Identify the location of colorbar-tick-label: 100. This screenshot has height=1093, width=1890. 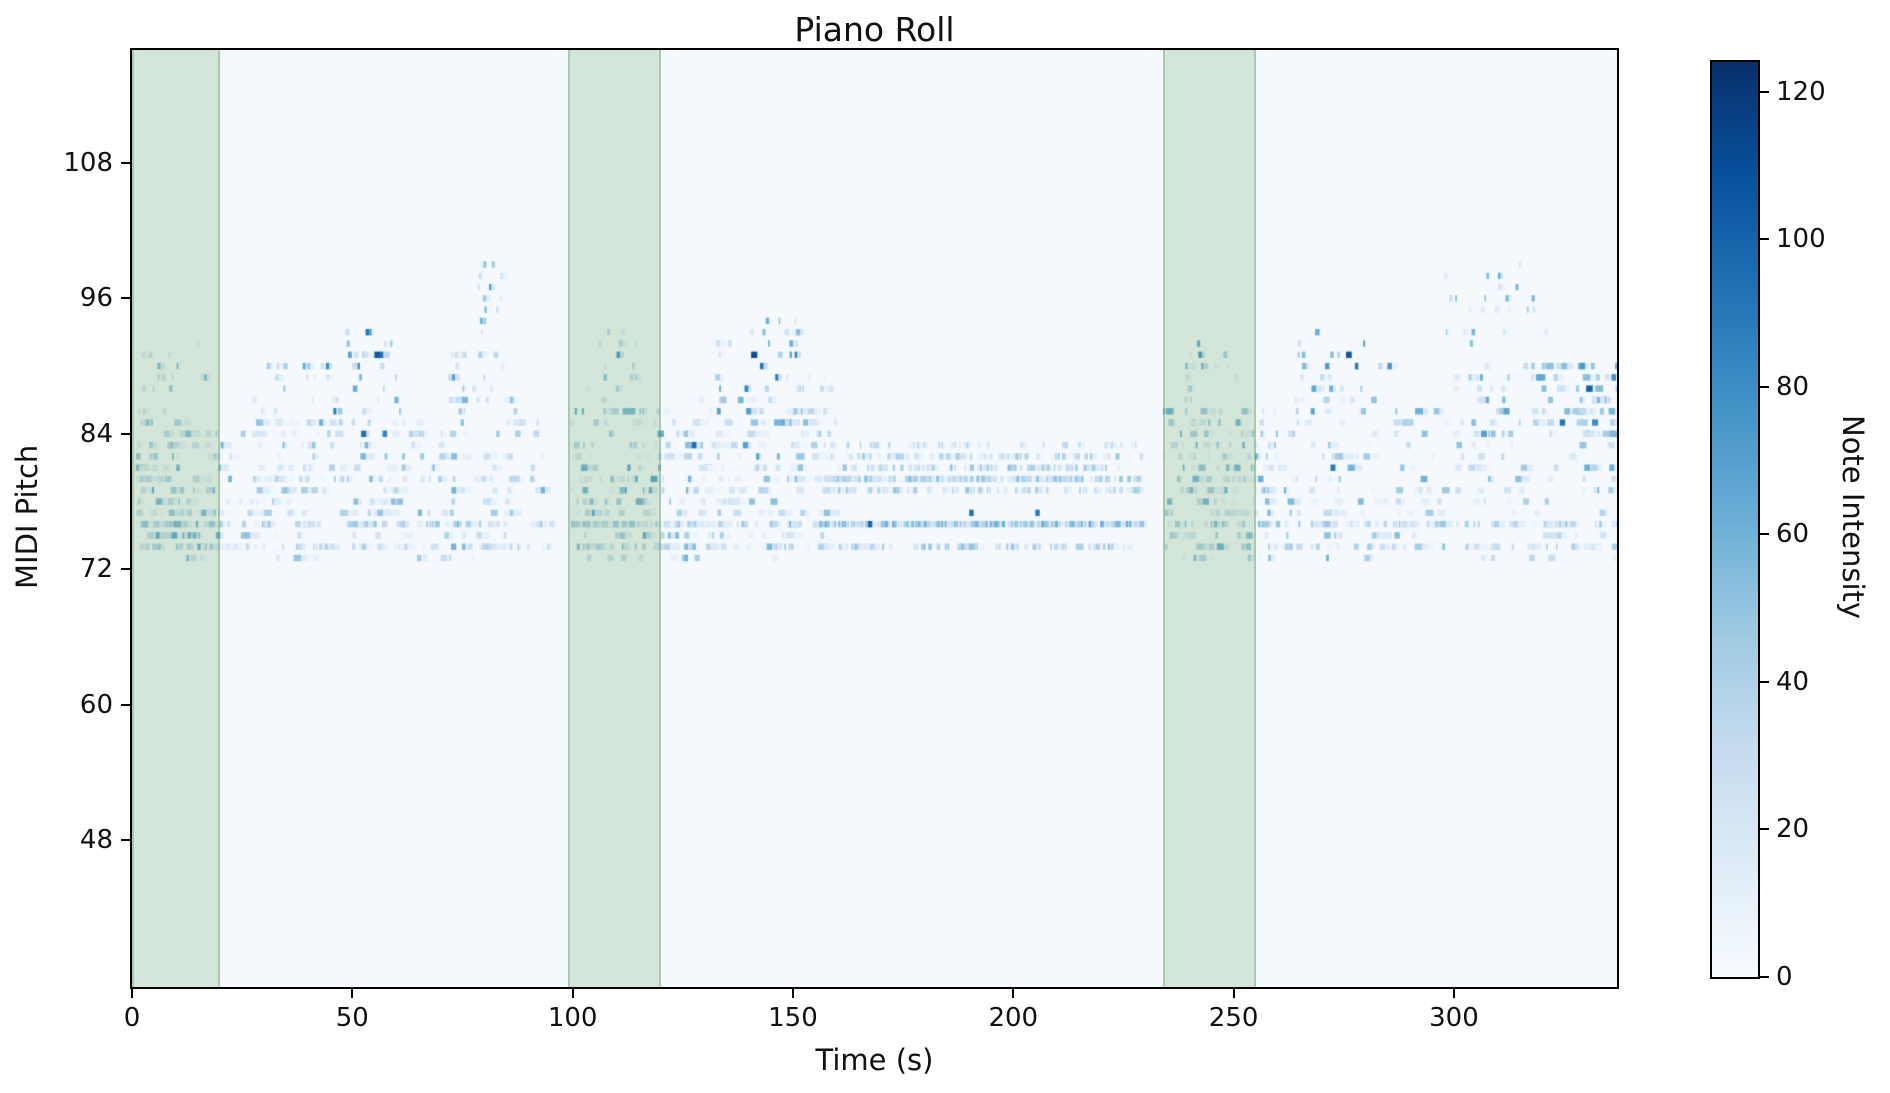
(1801, 239).